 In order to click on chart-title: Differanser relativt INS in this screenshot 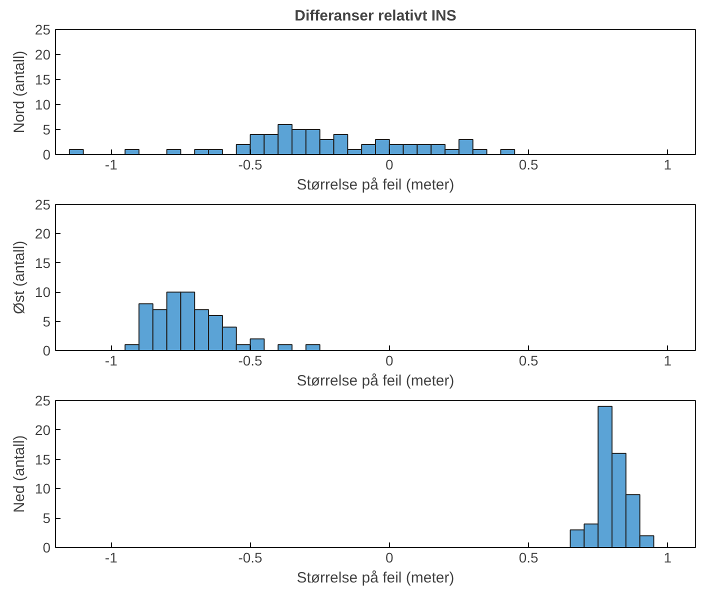, I will do `click(375, 16)`.